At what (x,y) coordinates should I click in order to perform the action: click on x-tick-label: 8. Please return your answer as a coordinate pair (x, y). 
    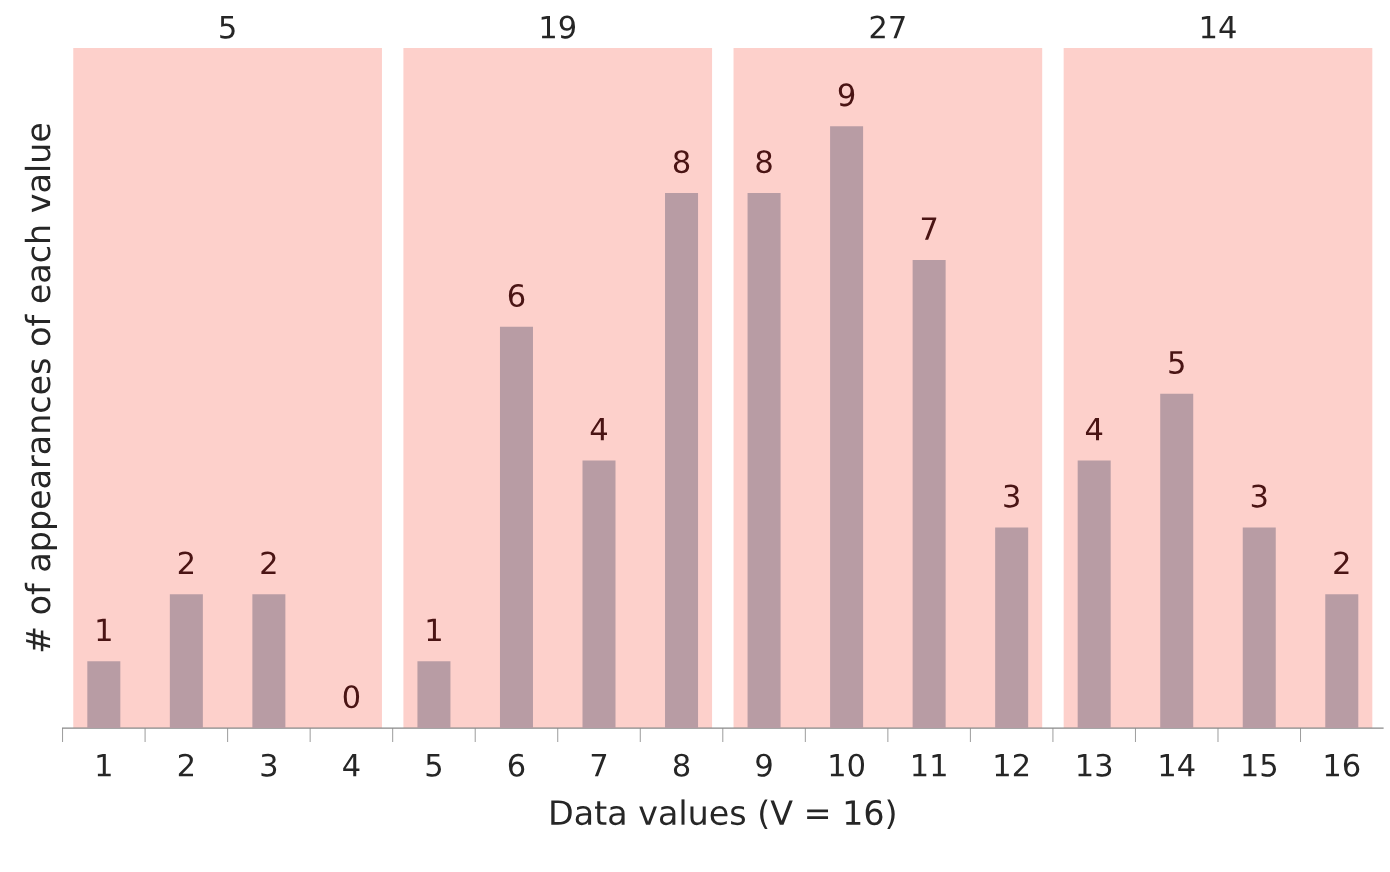
    Looking at the image, I should click on (681, 765).